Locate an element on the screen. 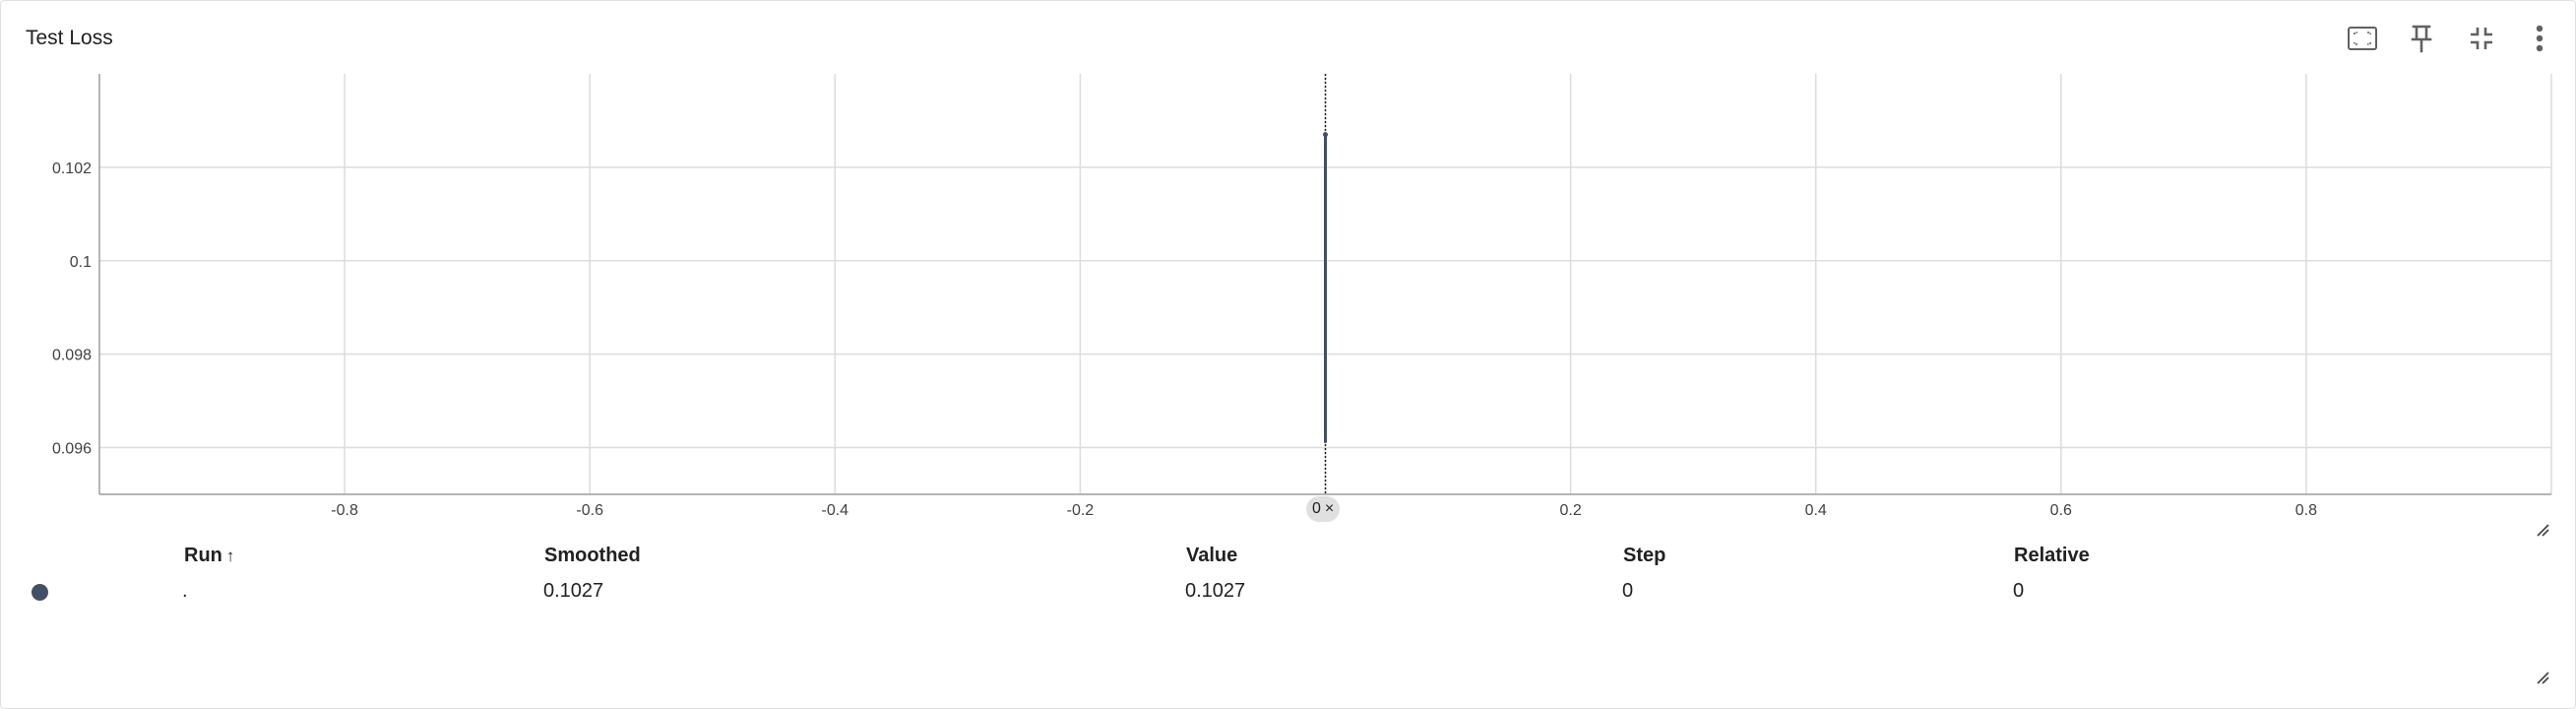  run-color-dot is located at coordinates (39, 593).